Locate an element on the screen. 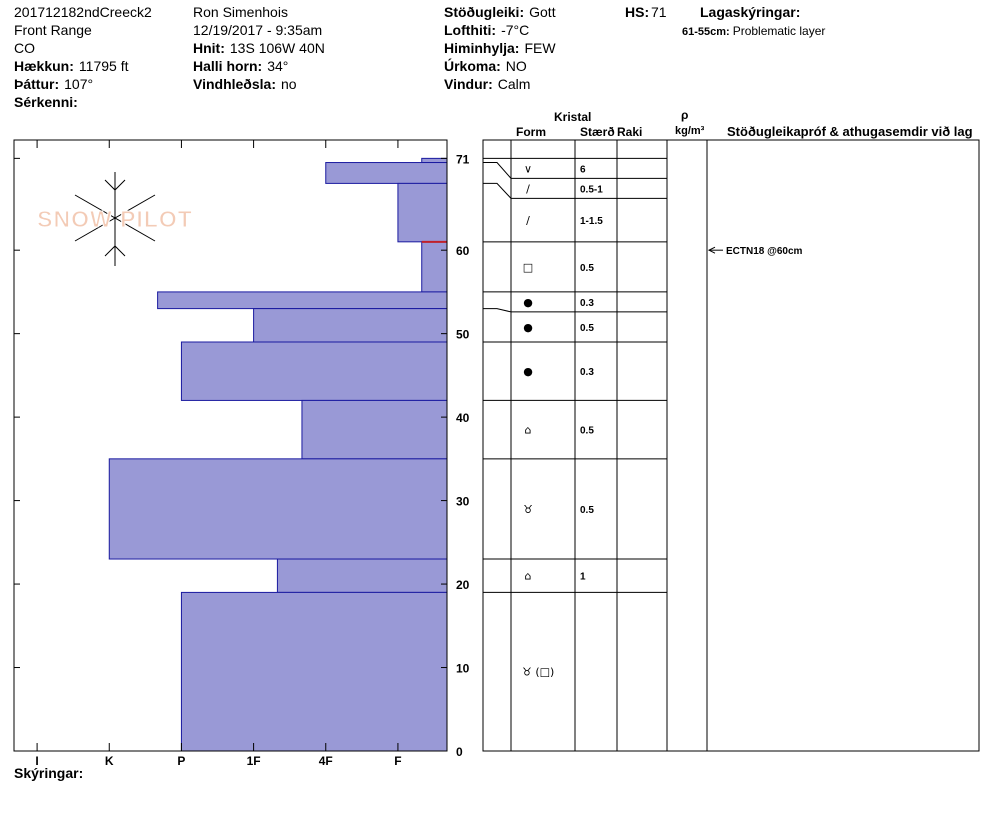  legend-text: Problematic layer is located at coordinates (779, 31).